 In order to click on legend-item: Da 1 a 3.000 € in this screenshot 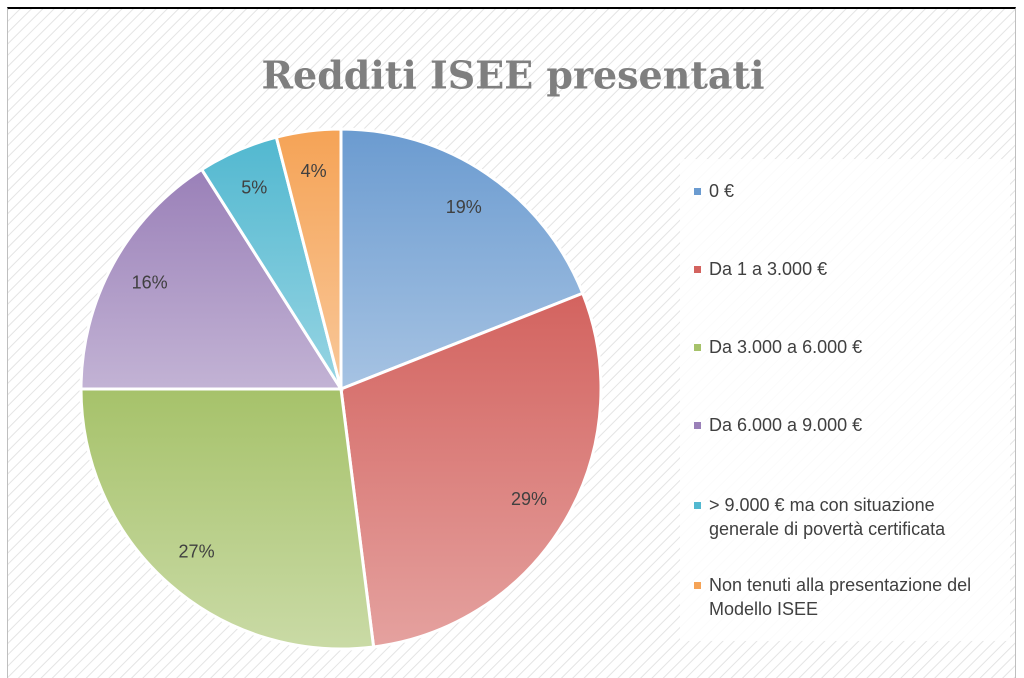, I will do `click(849, 269)`.